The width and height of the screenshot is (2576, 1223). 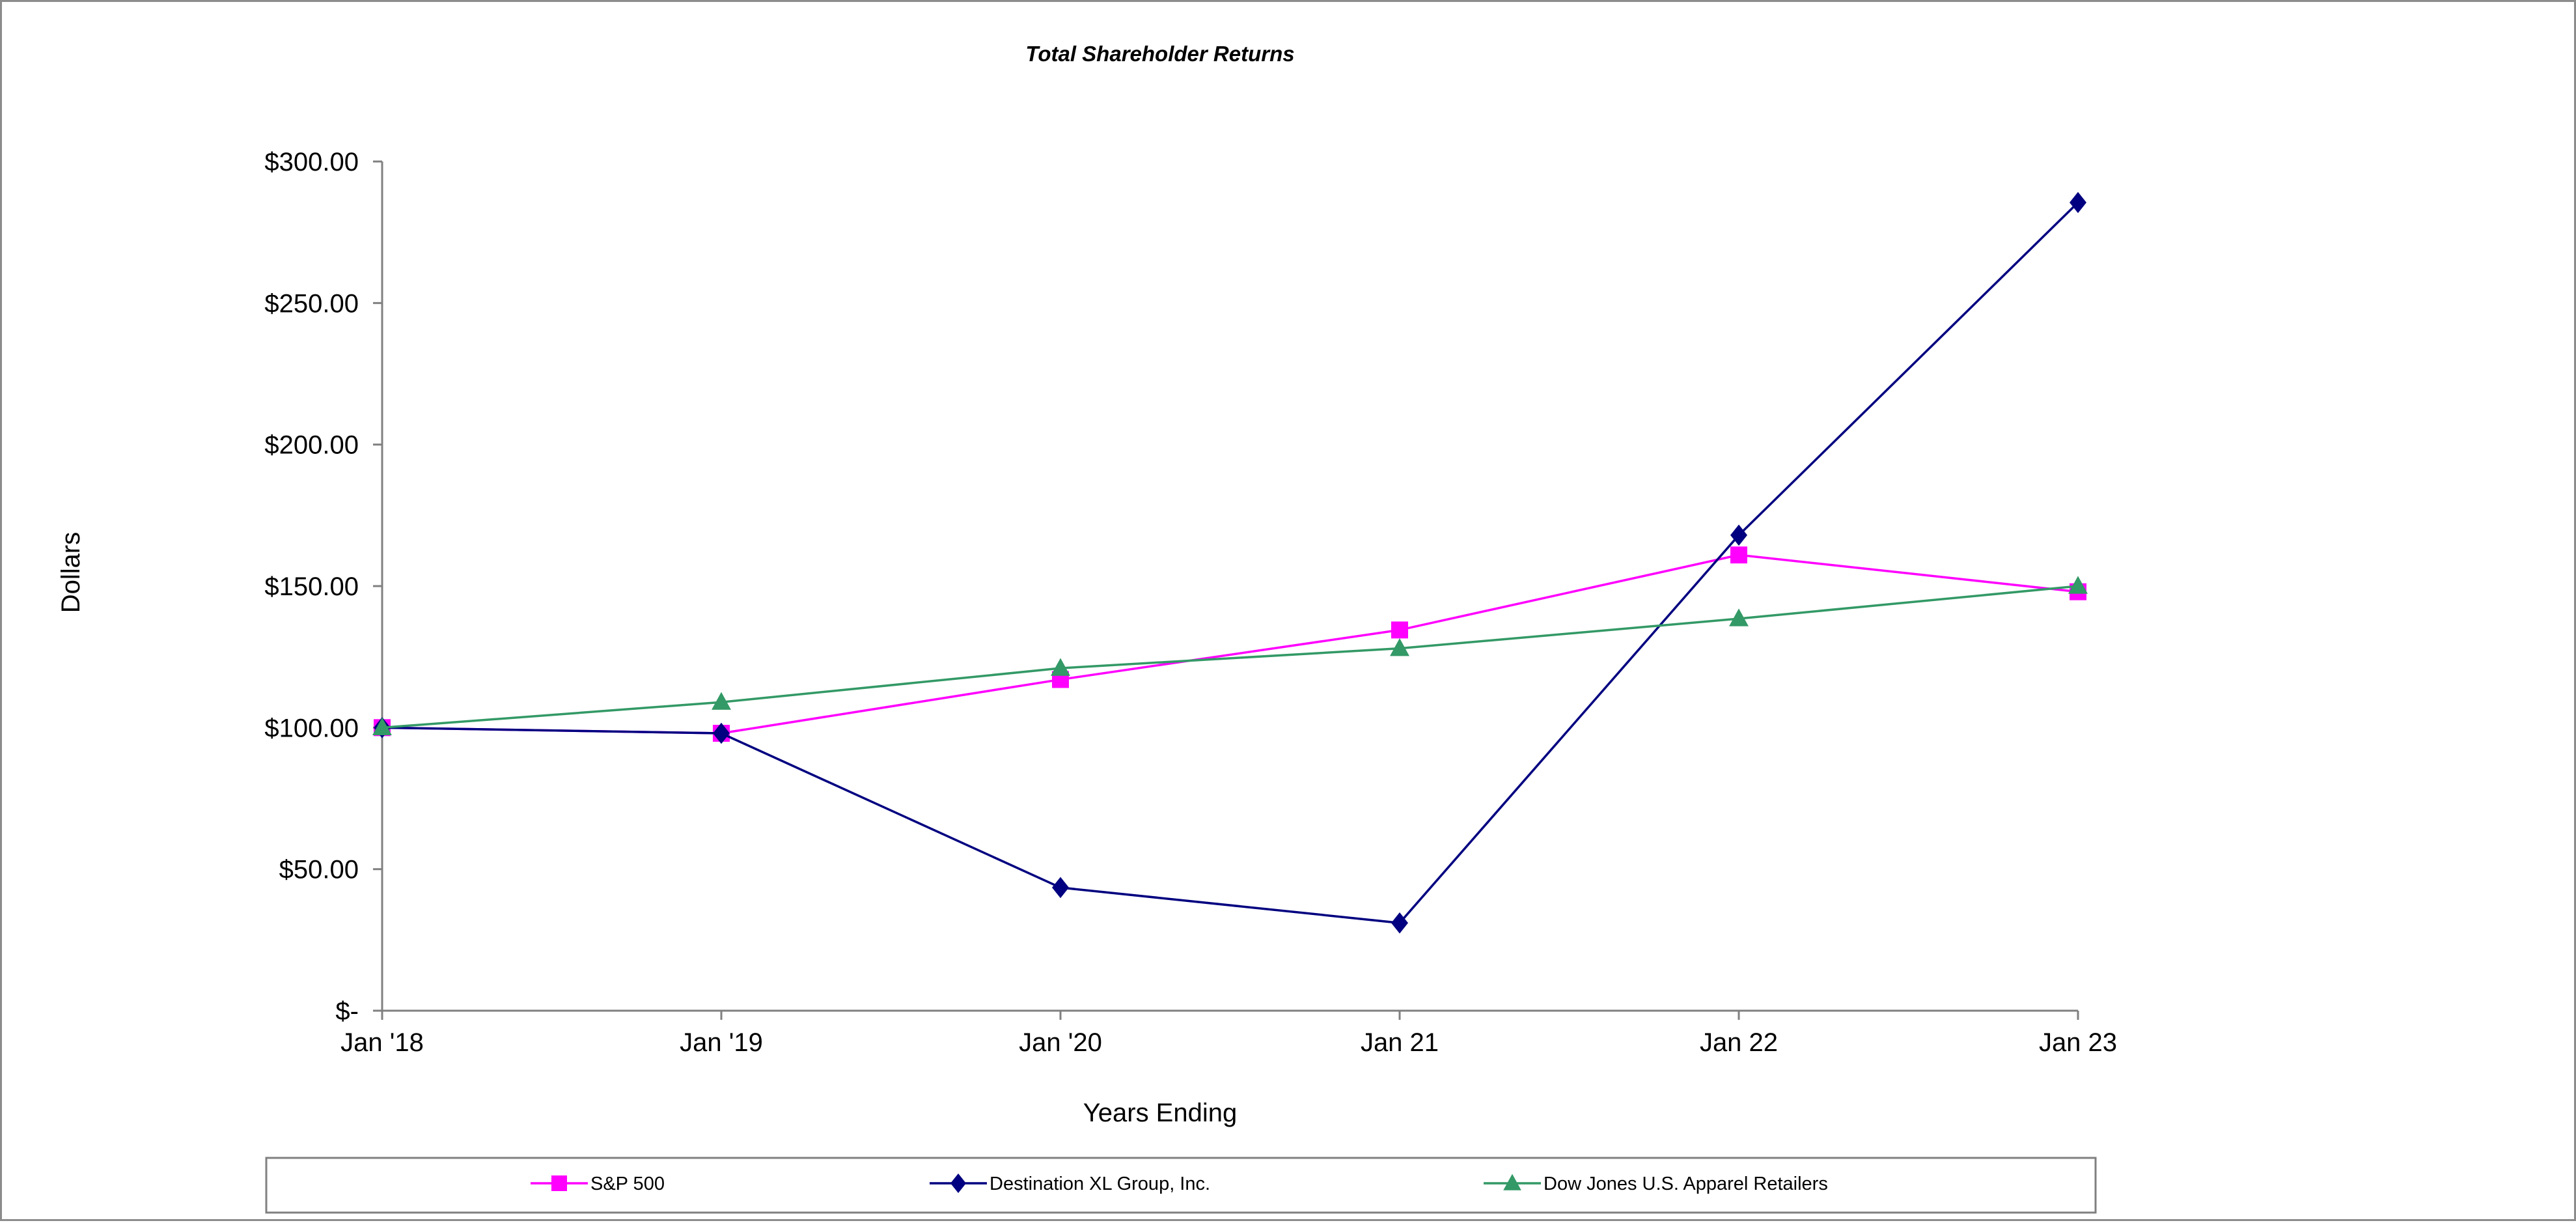 I want to click on legend-box, so click(x=1181, y=1185).